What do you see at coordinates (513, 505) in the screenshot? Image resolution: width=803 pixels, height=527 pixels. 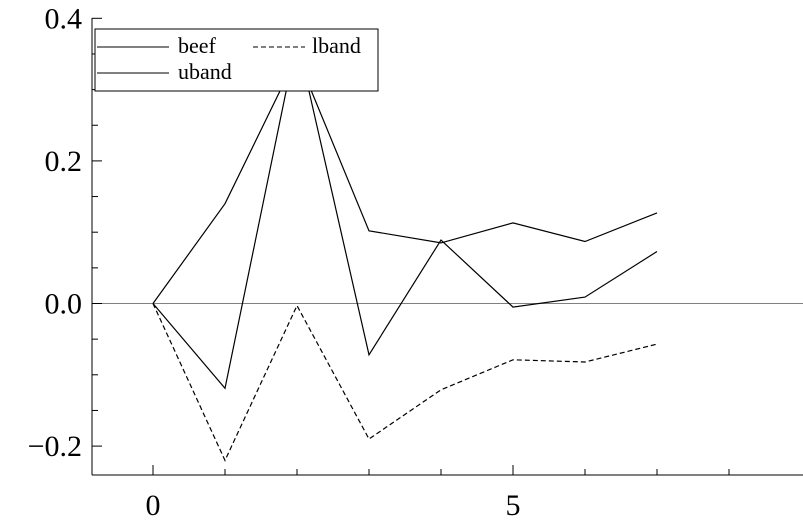 I see `x-tick-label: 5` at bounding box center [513, 505].